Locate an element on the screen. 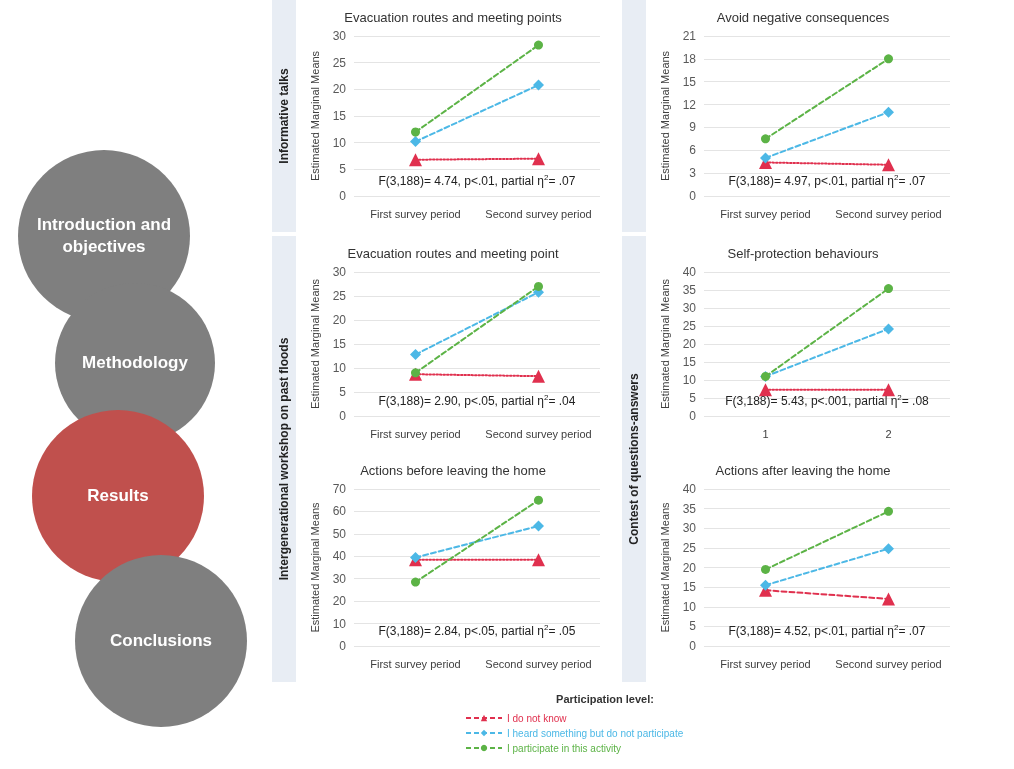  annotation: F(3,188)= 4.52, p<.01, partial η$^{2}$= .07 is located at coordinates (827, 630).